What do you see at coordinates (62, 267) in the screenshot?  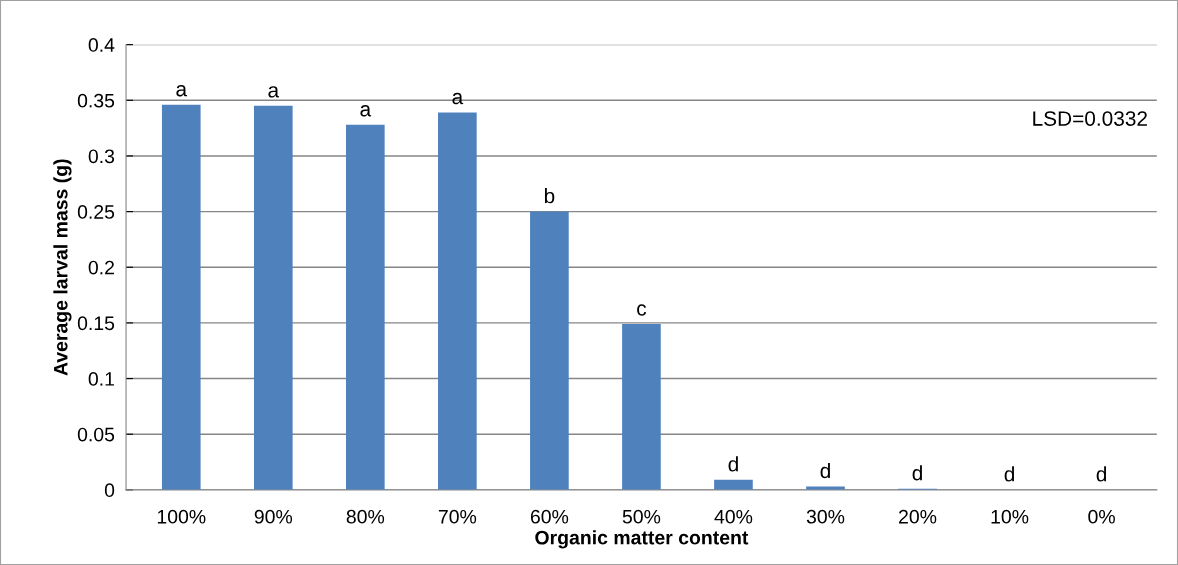 I see `y-axis-title: Average larval mass (g)` at bounding box center [62, 267].